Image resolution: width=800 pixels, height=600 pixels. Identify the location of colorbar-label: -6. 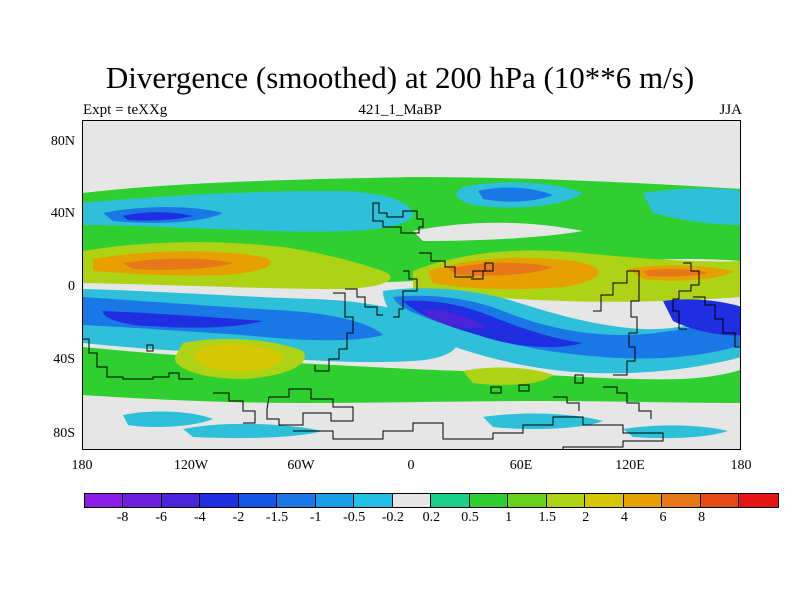
(161, 517).